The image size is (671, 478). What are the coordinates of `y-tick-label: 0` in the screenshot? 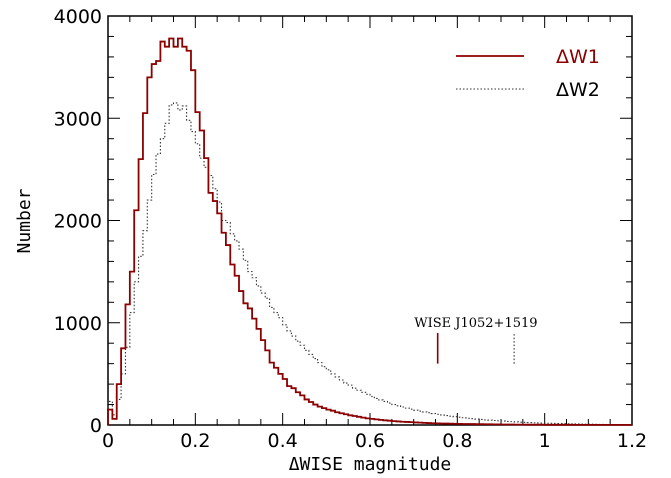 It's located at (96, 426).